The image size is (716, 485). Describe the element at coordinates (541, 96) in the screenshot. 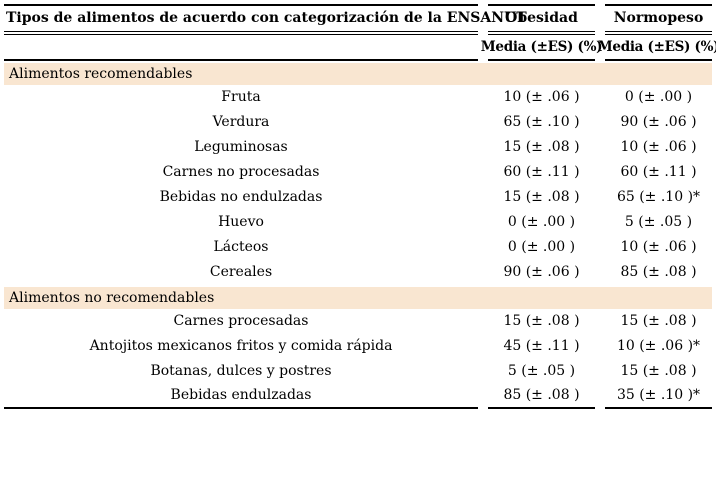

I see `obesidad-value: 10 (± .06 )` at that location.